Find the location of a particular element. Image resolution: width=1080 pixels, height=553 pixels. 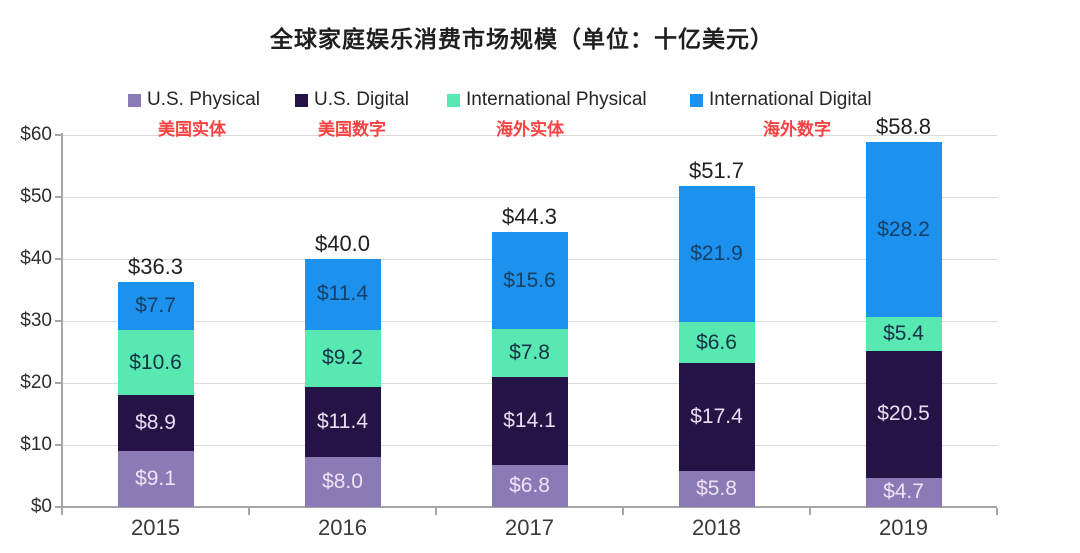

segment-value-label: $8.0 is located at coordinates (342, 482).